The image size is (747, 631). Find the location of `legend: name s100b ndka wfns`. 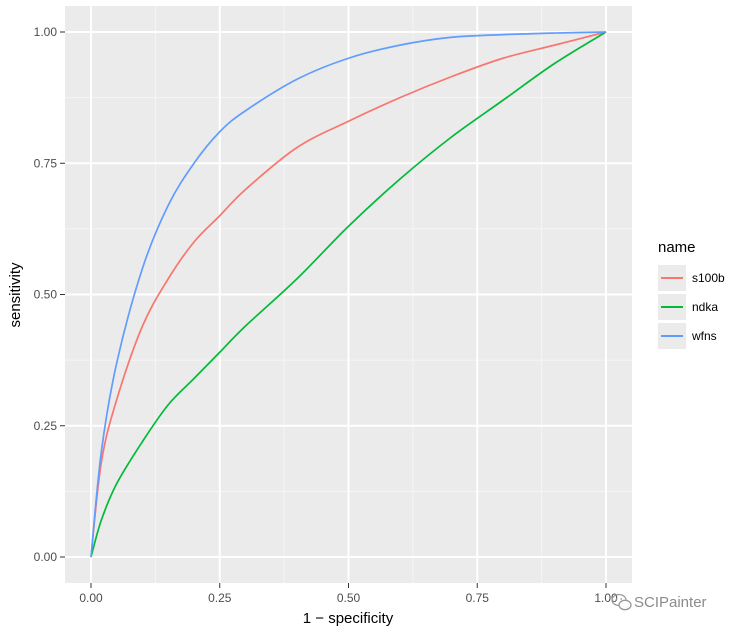

legend: name s100b ndka wfns is located at coordinates (691, 294).